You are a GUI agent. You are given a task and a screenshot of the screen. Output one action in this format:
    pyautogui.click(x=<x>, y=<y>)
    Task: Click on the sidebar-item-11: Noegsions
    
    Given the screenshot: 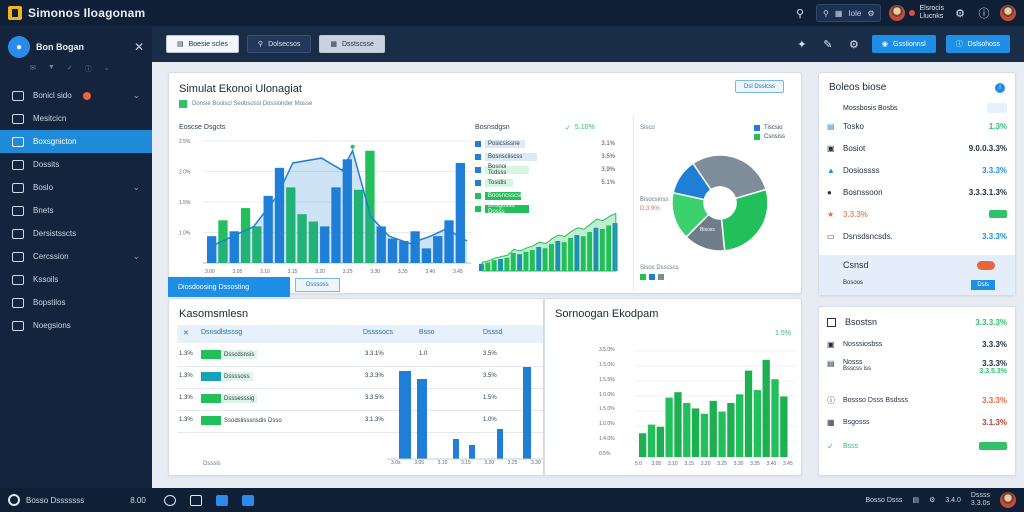 What is the action you would take?
    pyautogui.click(x=76, y=325)
    